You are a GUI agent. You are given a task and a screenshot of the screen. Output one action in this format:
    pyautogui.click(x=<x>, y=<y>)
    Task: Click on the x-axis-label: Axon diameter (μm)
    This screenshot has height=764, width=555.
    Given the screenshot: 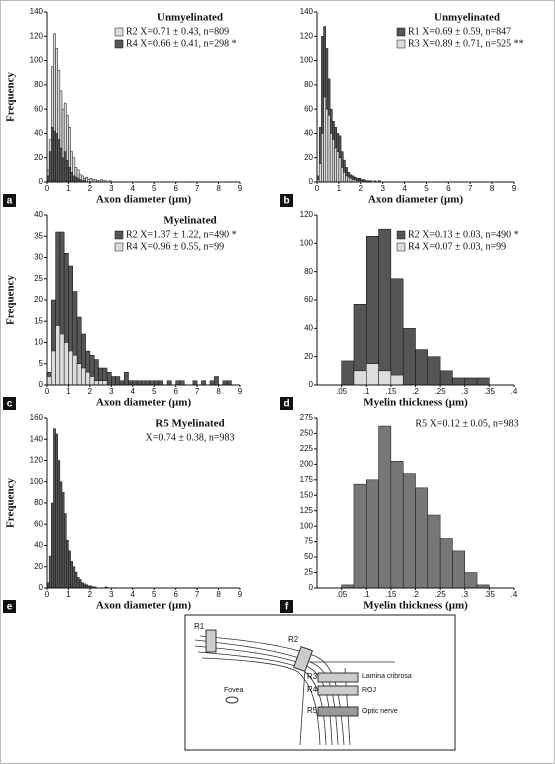 What is the action you would take?
    pyautogui.click(x=144, y=200)
    